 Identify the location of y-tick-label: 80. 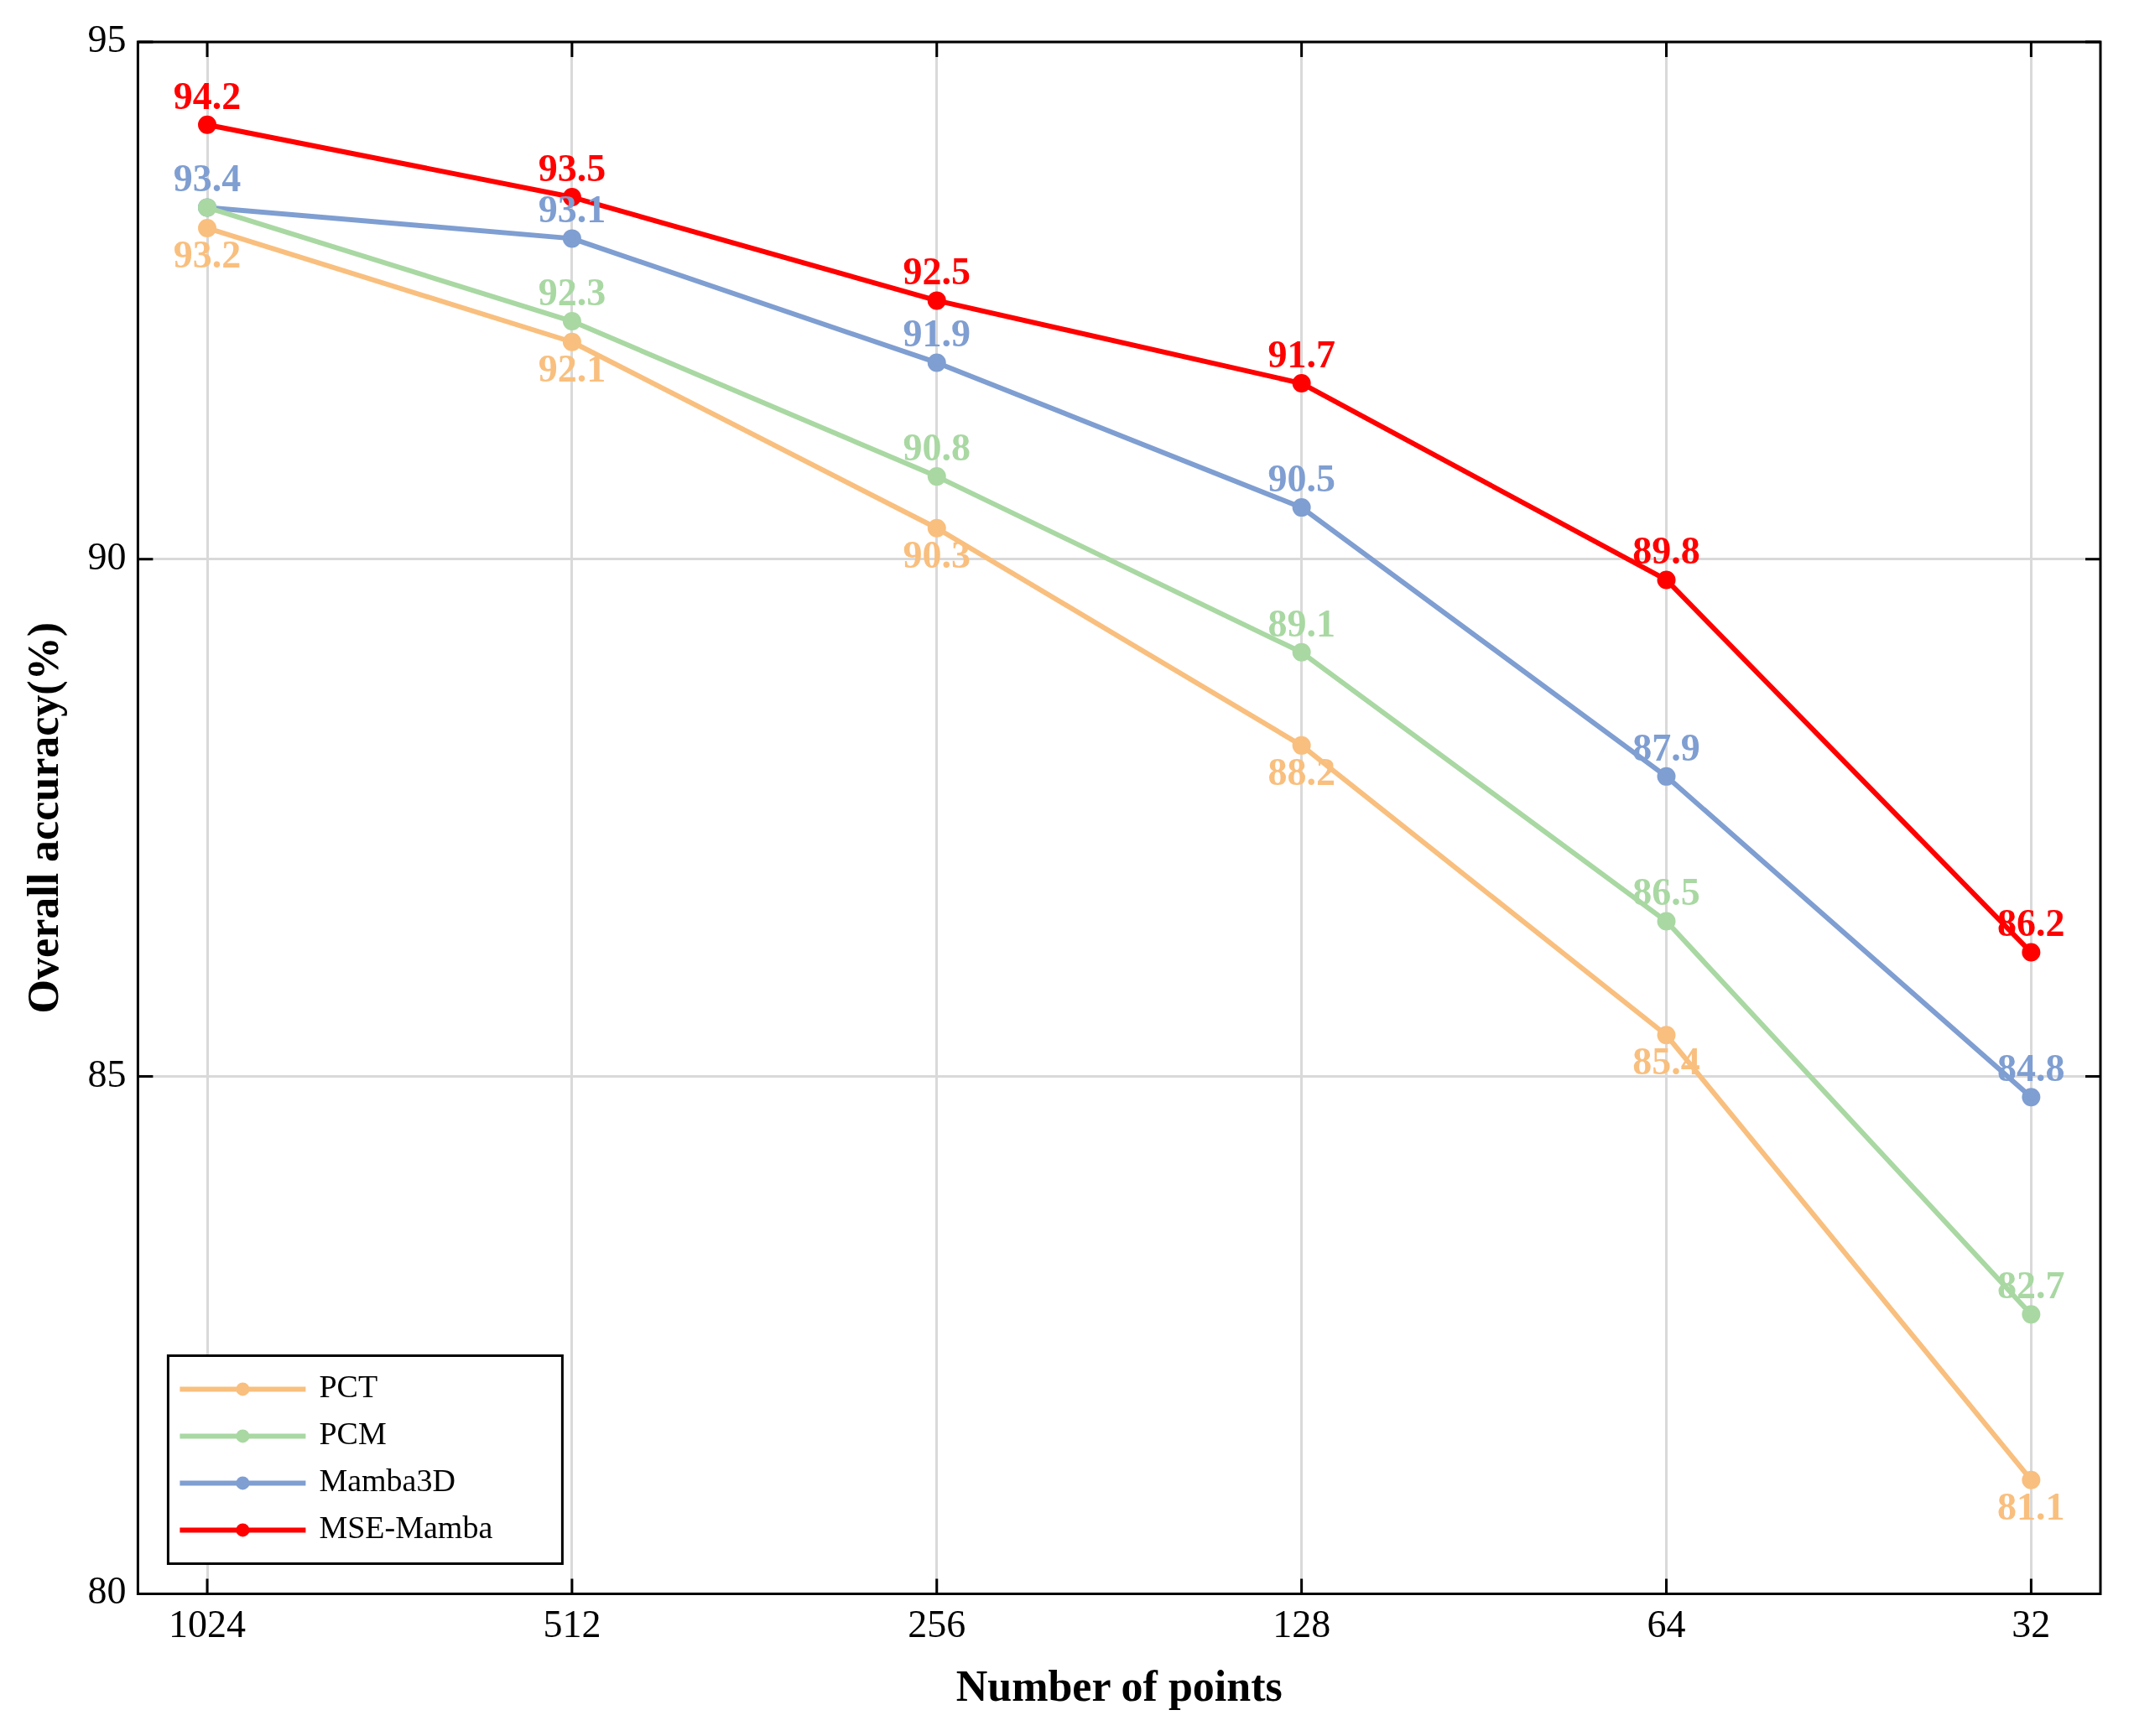
(107, 1591).